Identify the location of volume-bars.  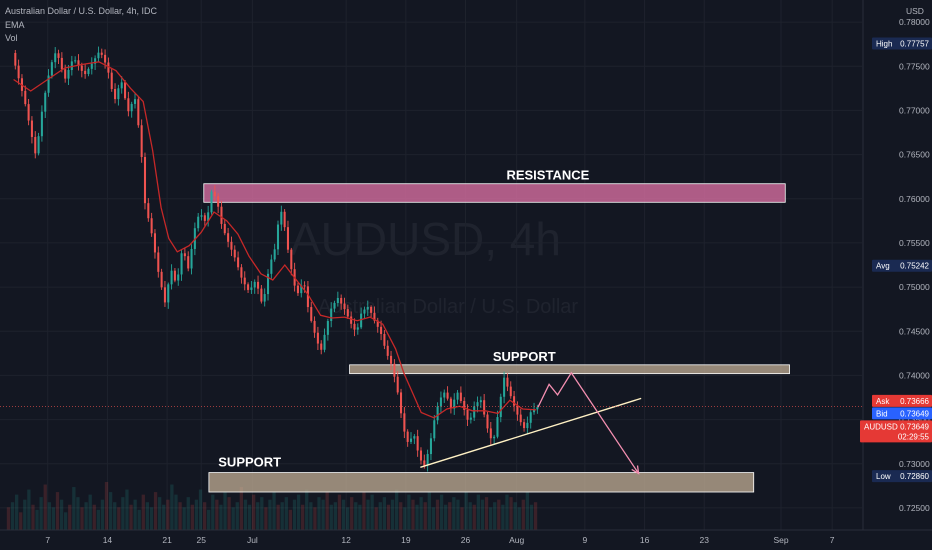
(272, 506).